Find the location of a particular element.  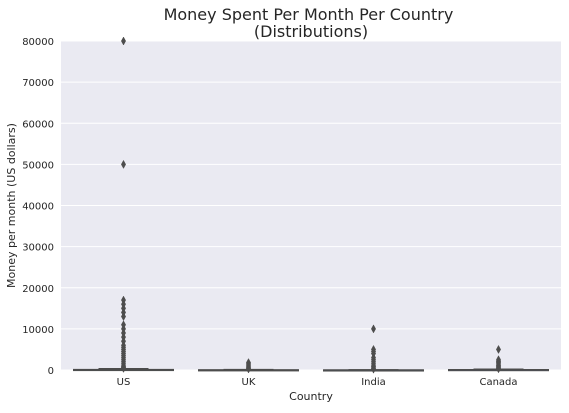

y-tick-label: 20000 is located at coordinates (38, 289).